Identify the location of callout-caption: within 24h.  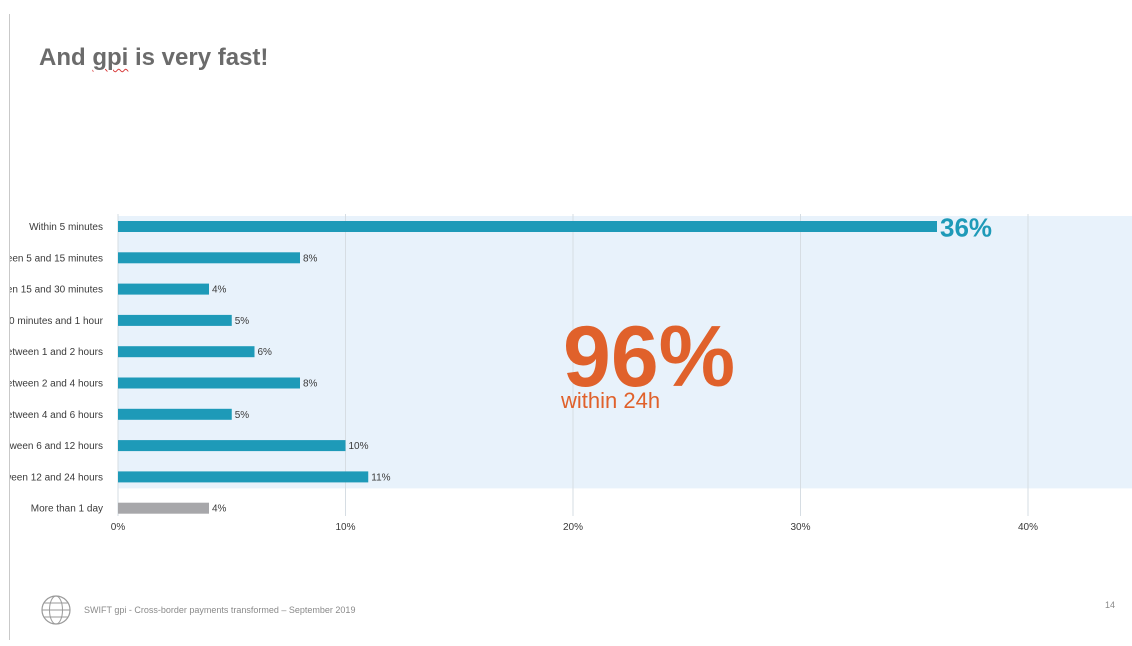
(610, 400).